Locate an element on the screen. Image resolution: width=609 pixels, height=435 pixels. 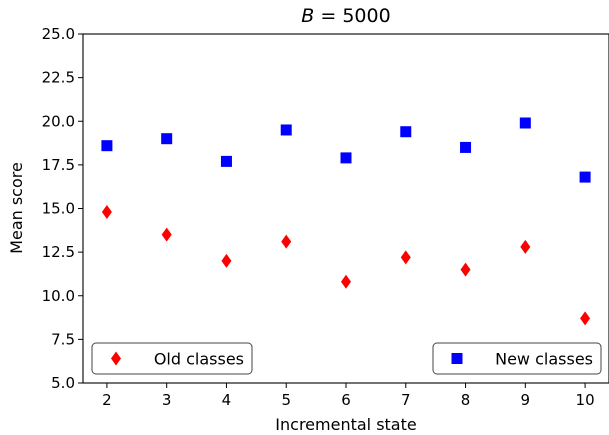
y-tick-label: 25.0 is located at coordinates (58, 34).